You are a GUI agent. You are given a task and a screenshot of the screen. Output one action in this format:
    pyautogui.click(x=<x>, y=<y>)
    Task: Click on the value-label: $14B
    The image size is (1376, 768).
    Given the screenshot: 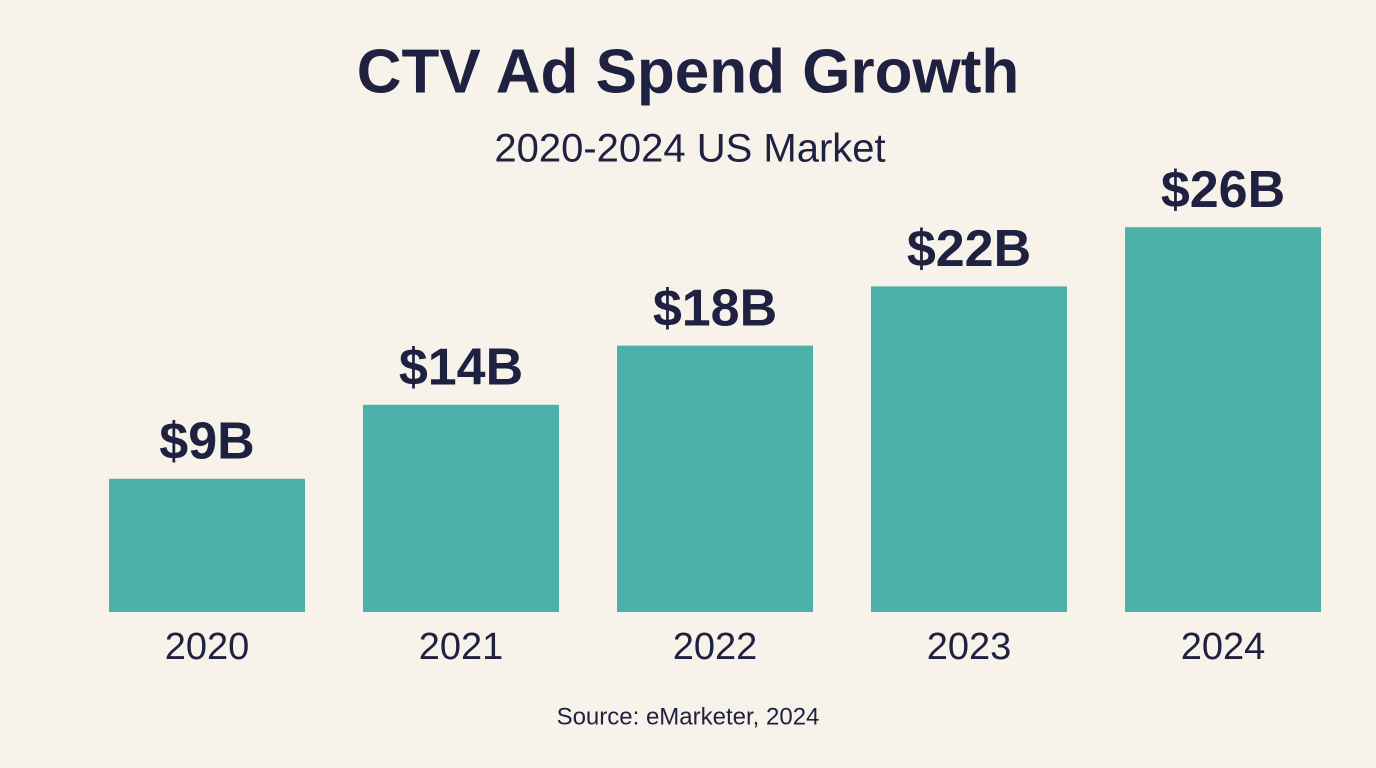 What is the action you would take?
    pyautogui.click(x=461, y=368)
    